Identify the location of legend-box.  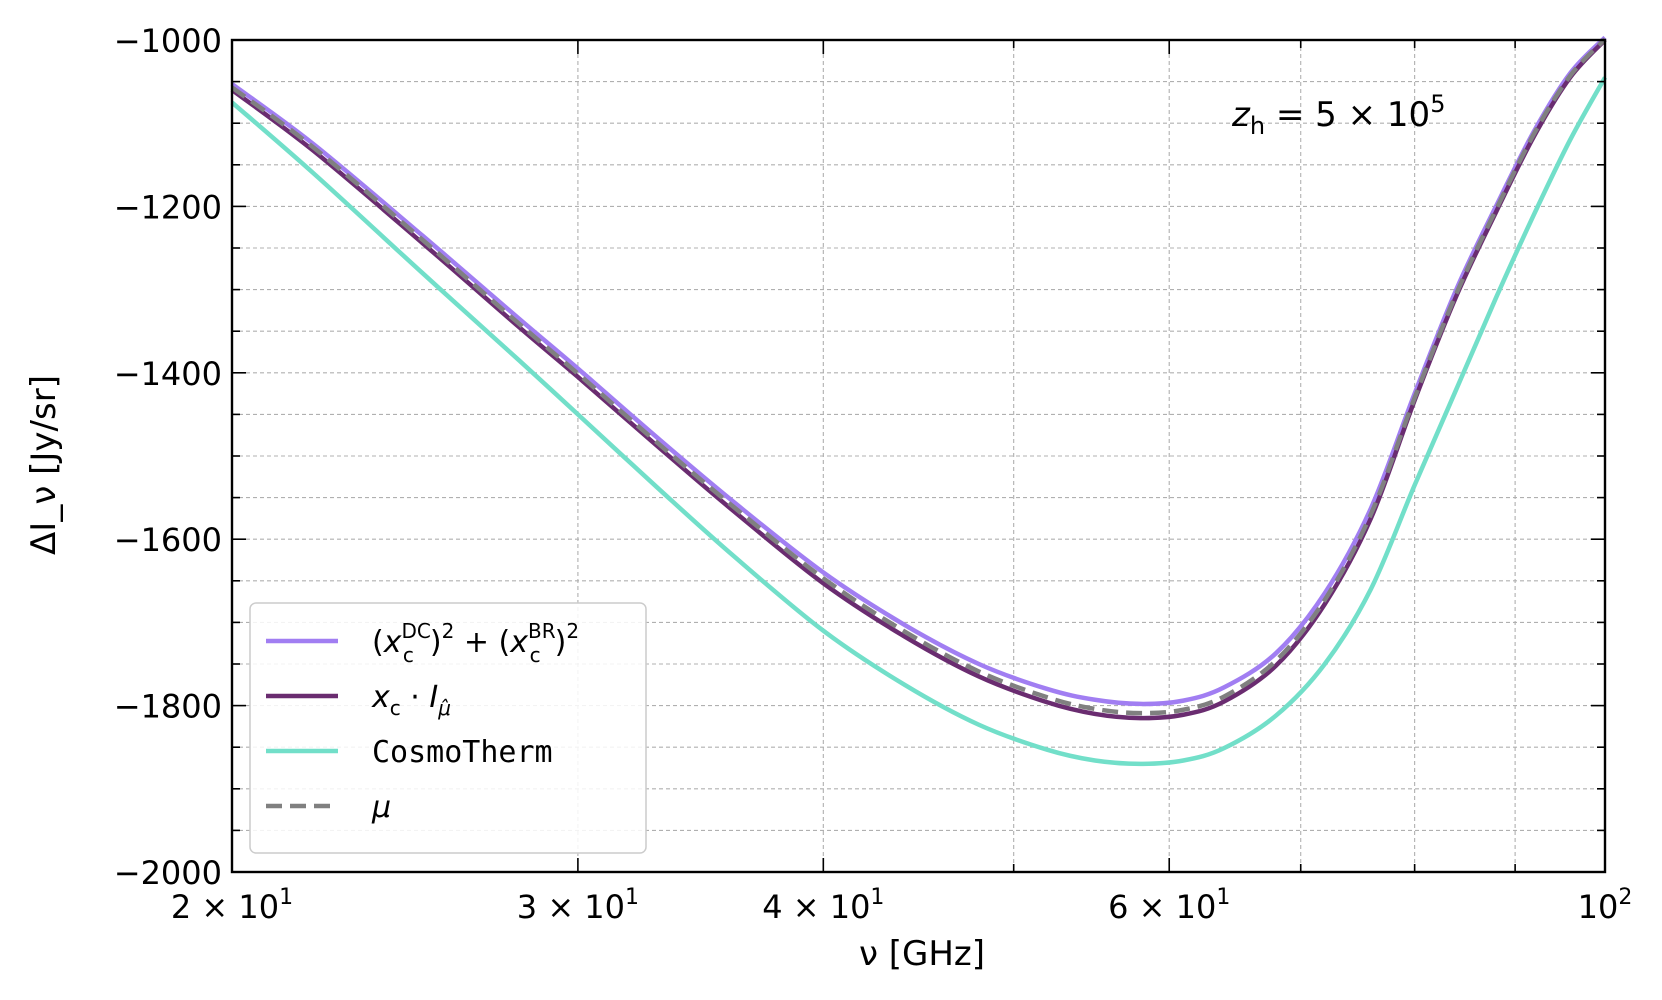
(448, 728).